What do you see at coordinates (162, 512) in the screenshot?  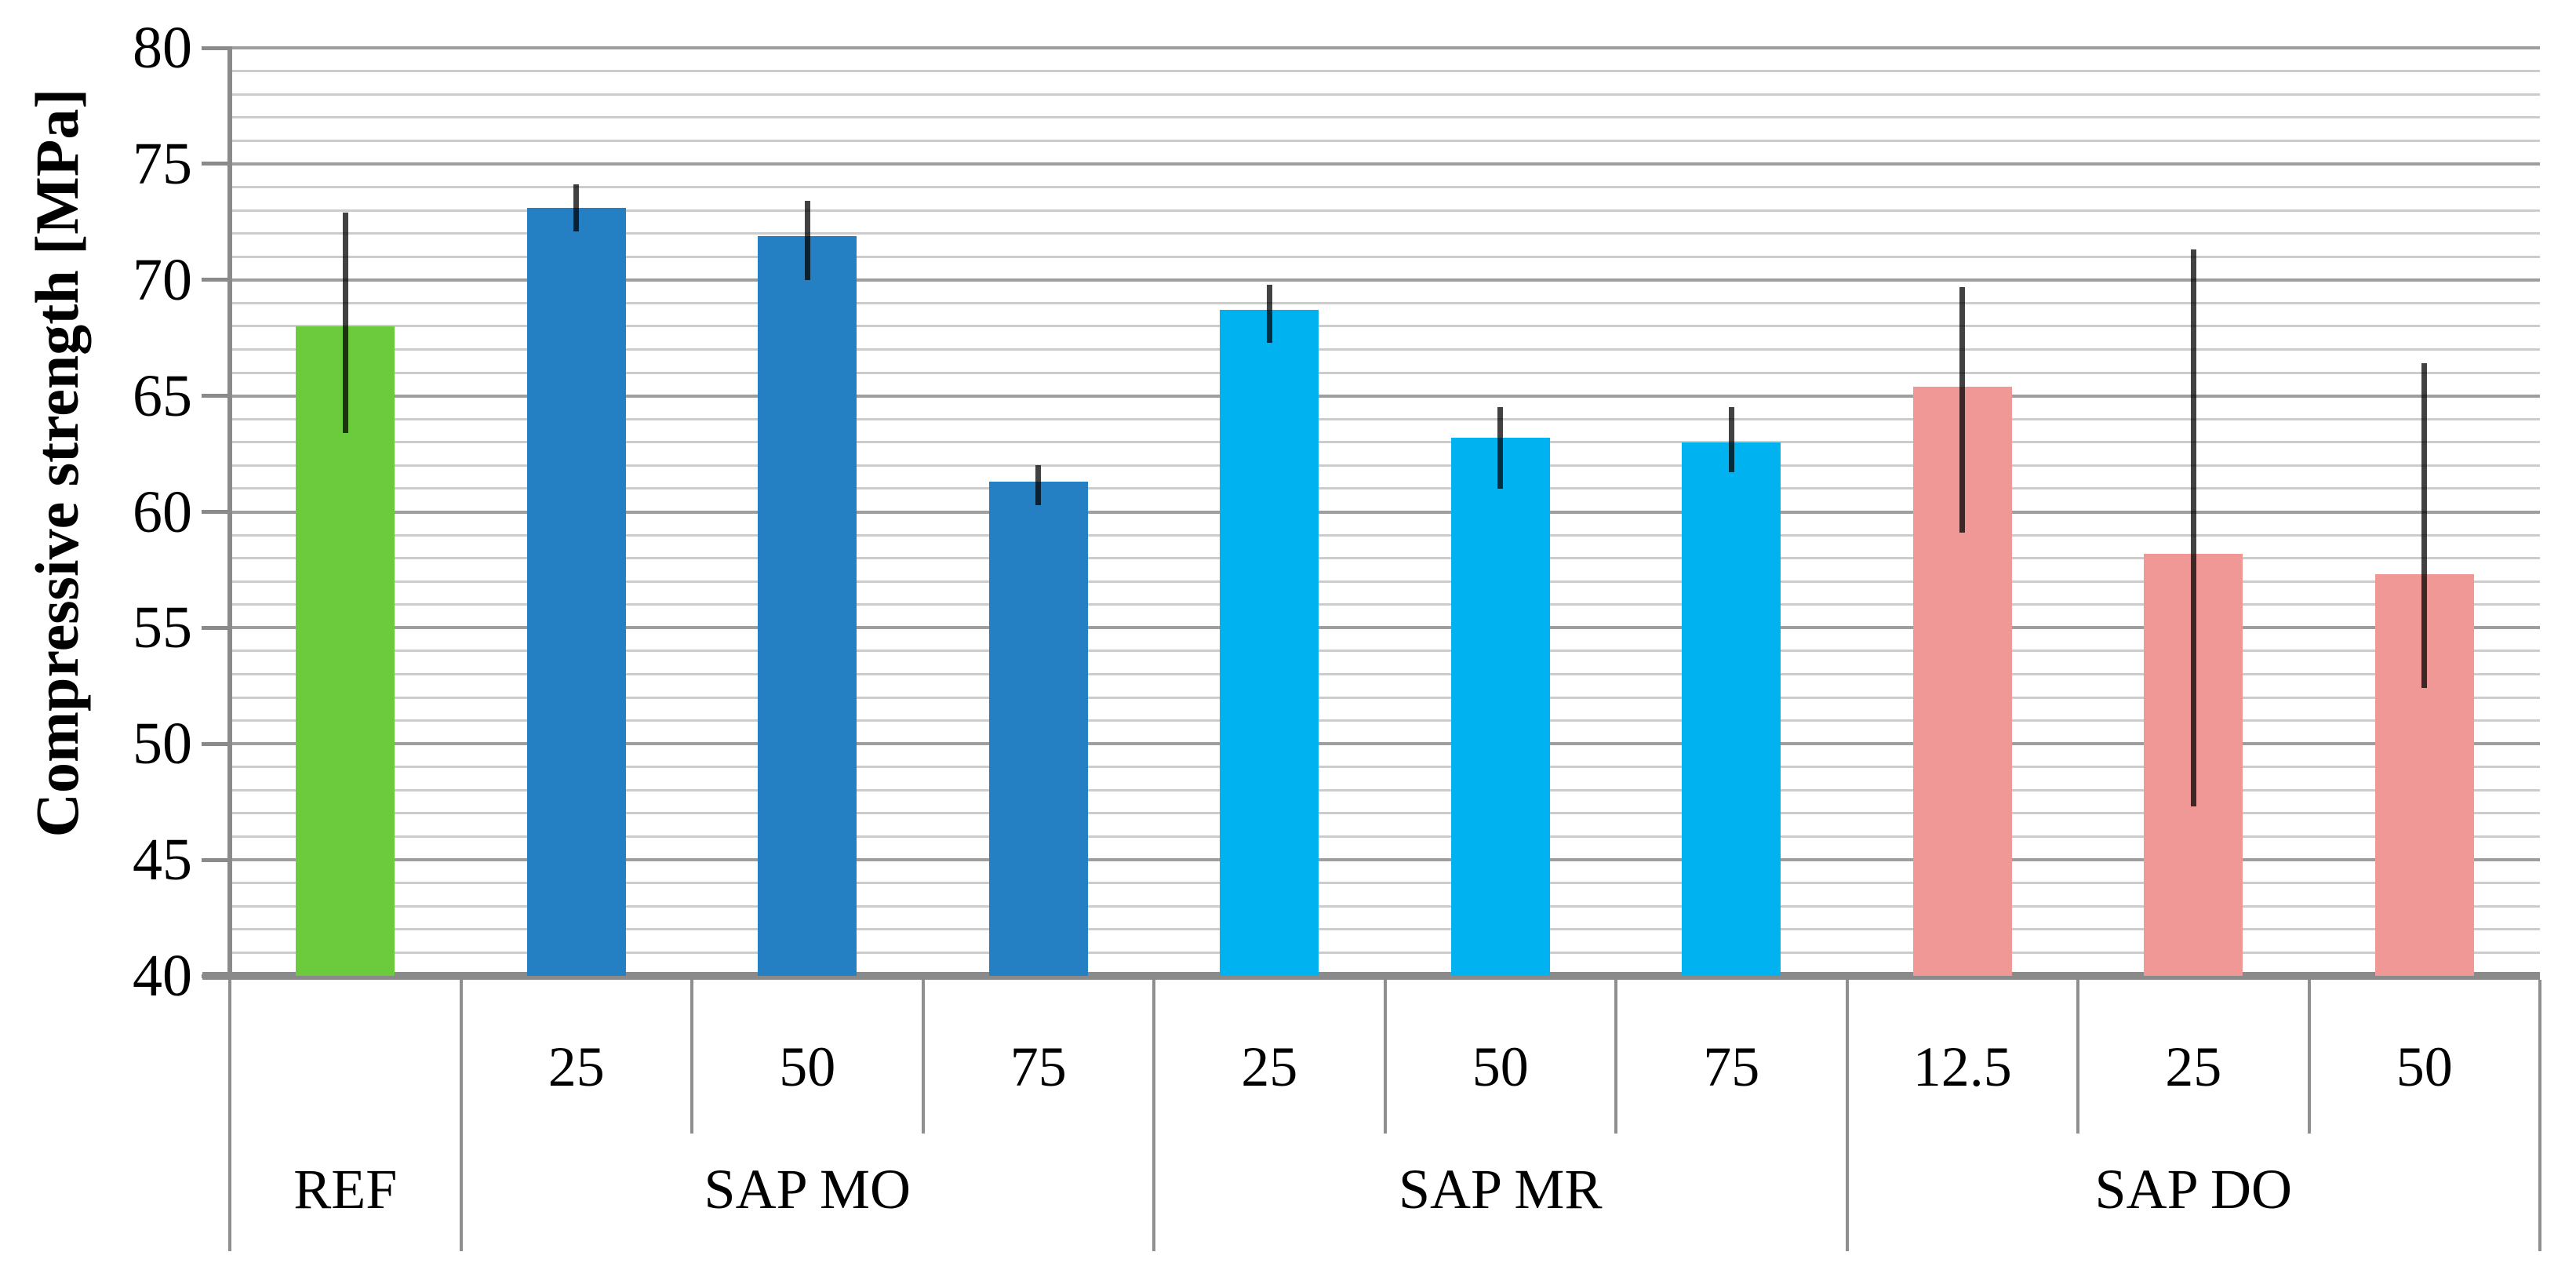 I see `y-tick-label: 60` at bounding box center [162, 512].